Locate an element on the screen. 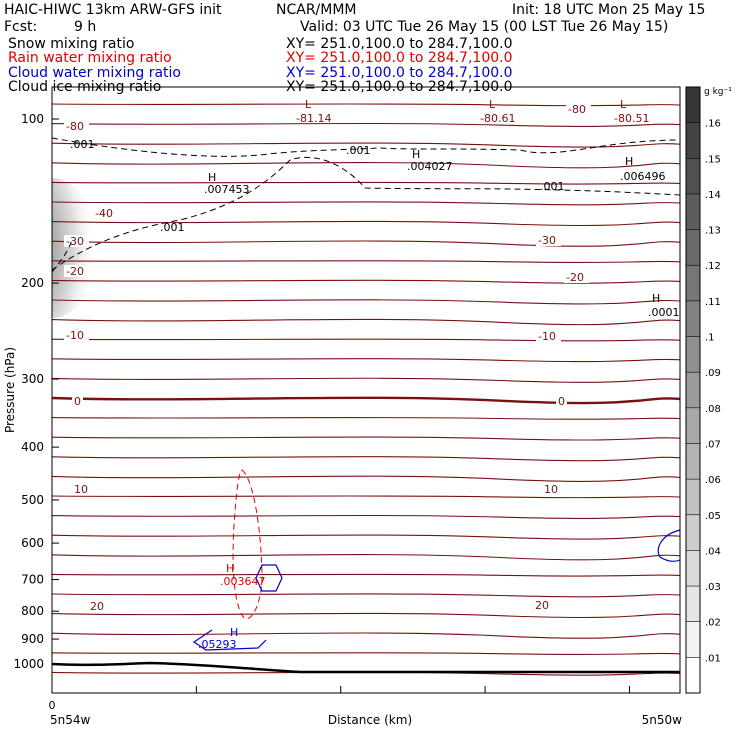 This screenshot has height=740, width=740. colorbar-tick-label: .11 is located at coordinates (713, 302).